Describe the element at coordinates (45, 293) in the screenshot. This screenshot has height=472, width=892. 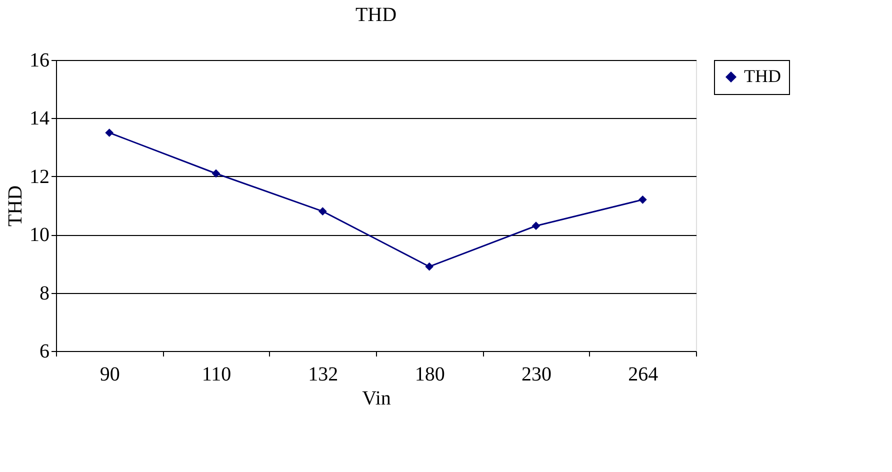
I see `y-tick-label: 8` at that location.